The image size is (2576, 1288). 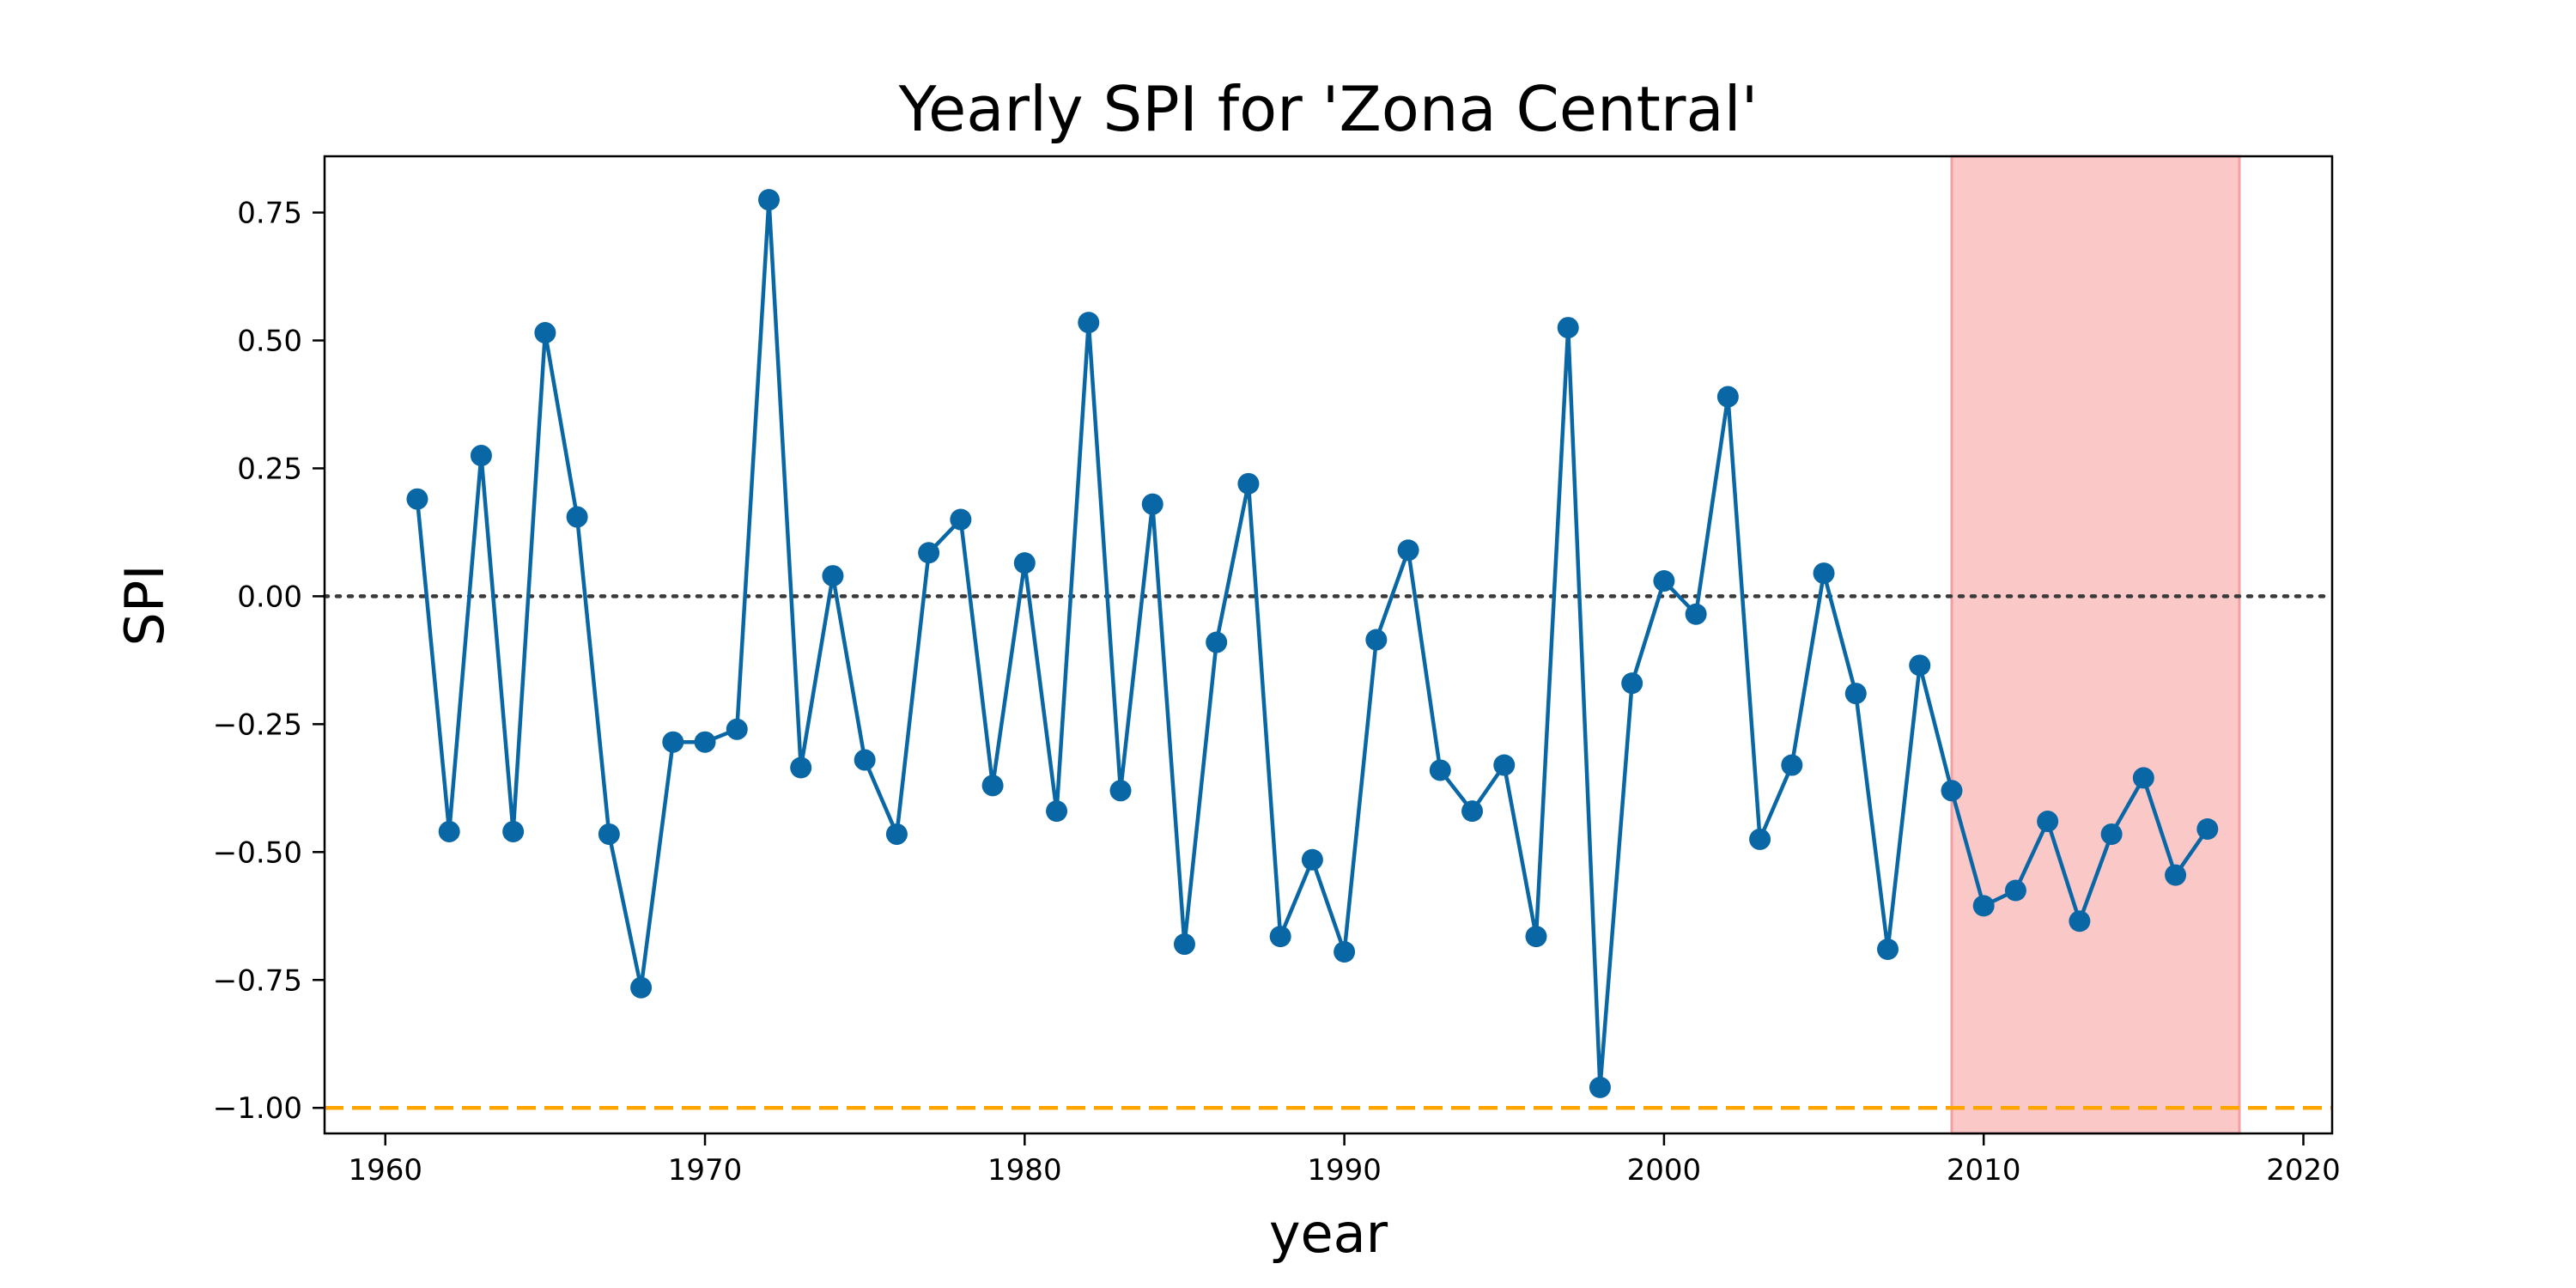 What do you see at coordinates (269, 214) in the screenshot?
I see `y-tick-label: 0.75` at bounding box center [269, 214].